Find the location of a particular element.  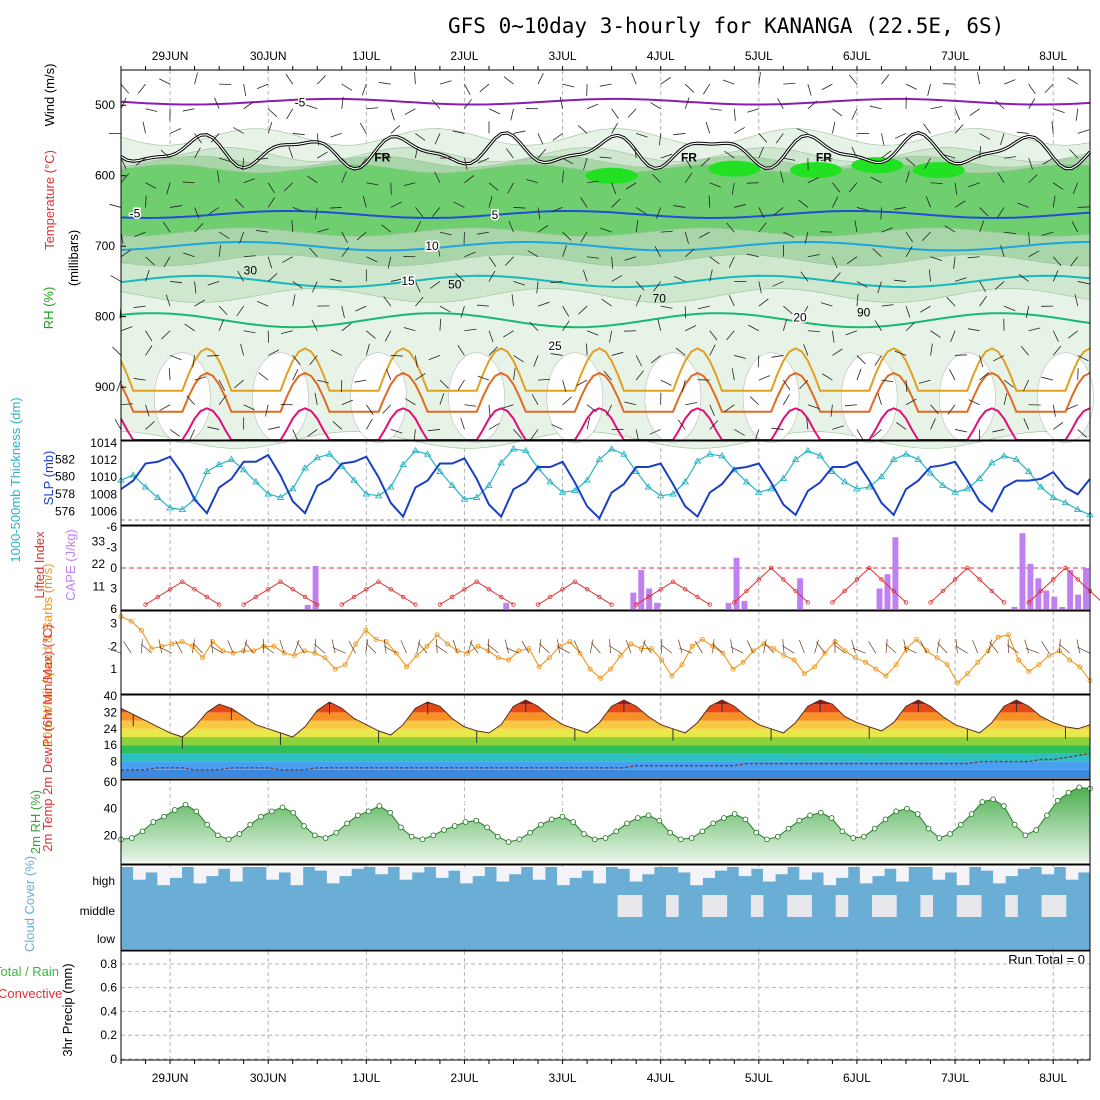

isotherm-label: 5 is located at coordinates (495, 215).